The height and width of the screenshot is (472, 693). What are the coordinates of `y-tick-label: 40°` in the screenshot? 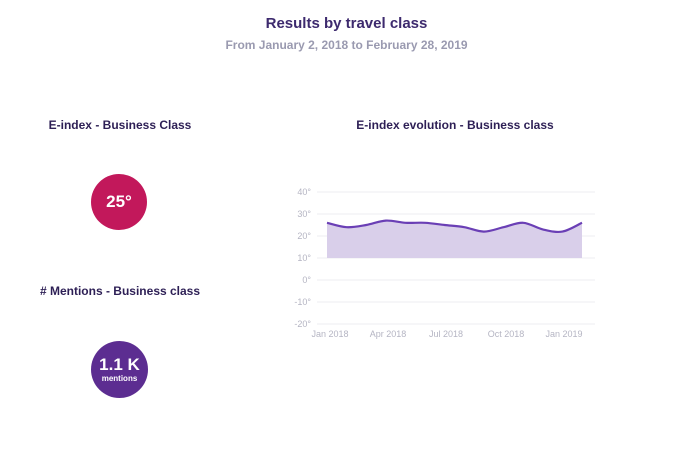 It's located at (304, 192).